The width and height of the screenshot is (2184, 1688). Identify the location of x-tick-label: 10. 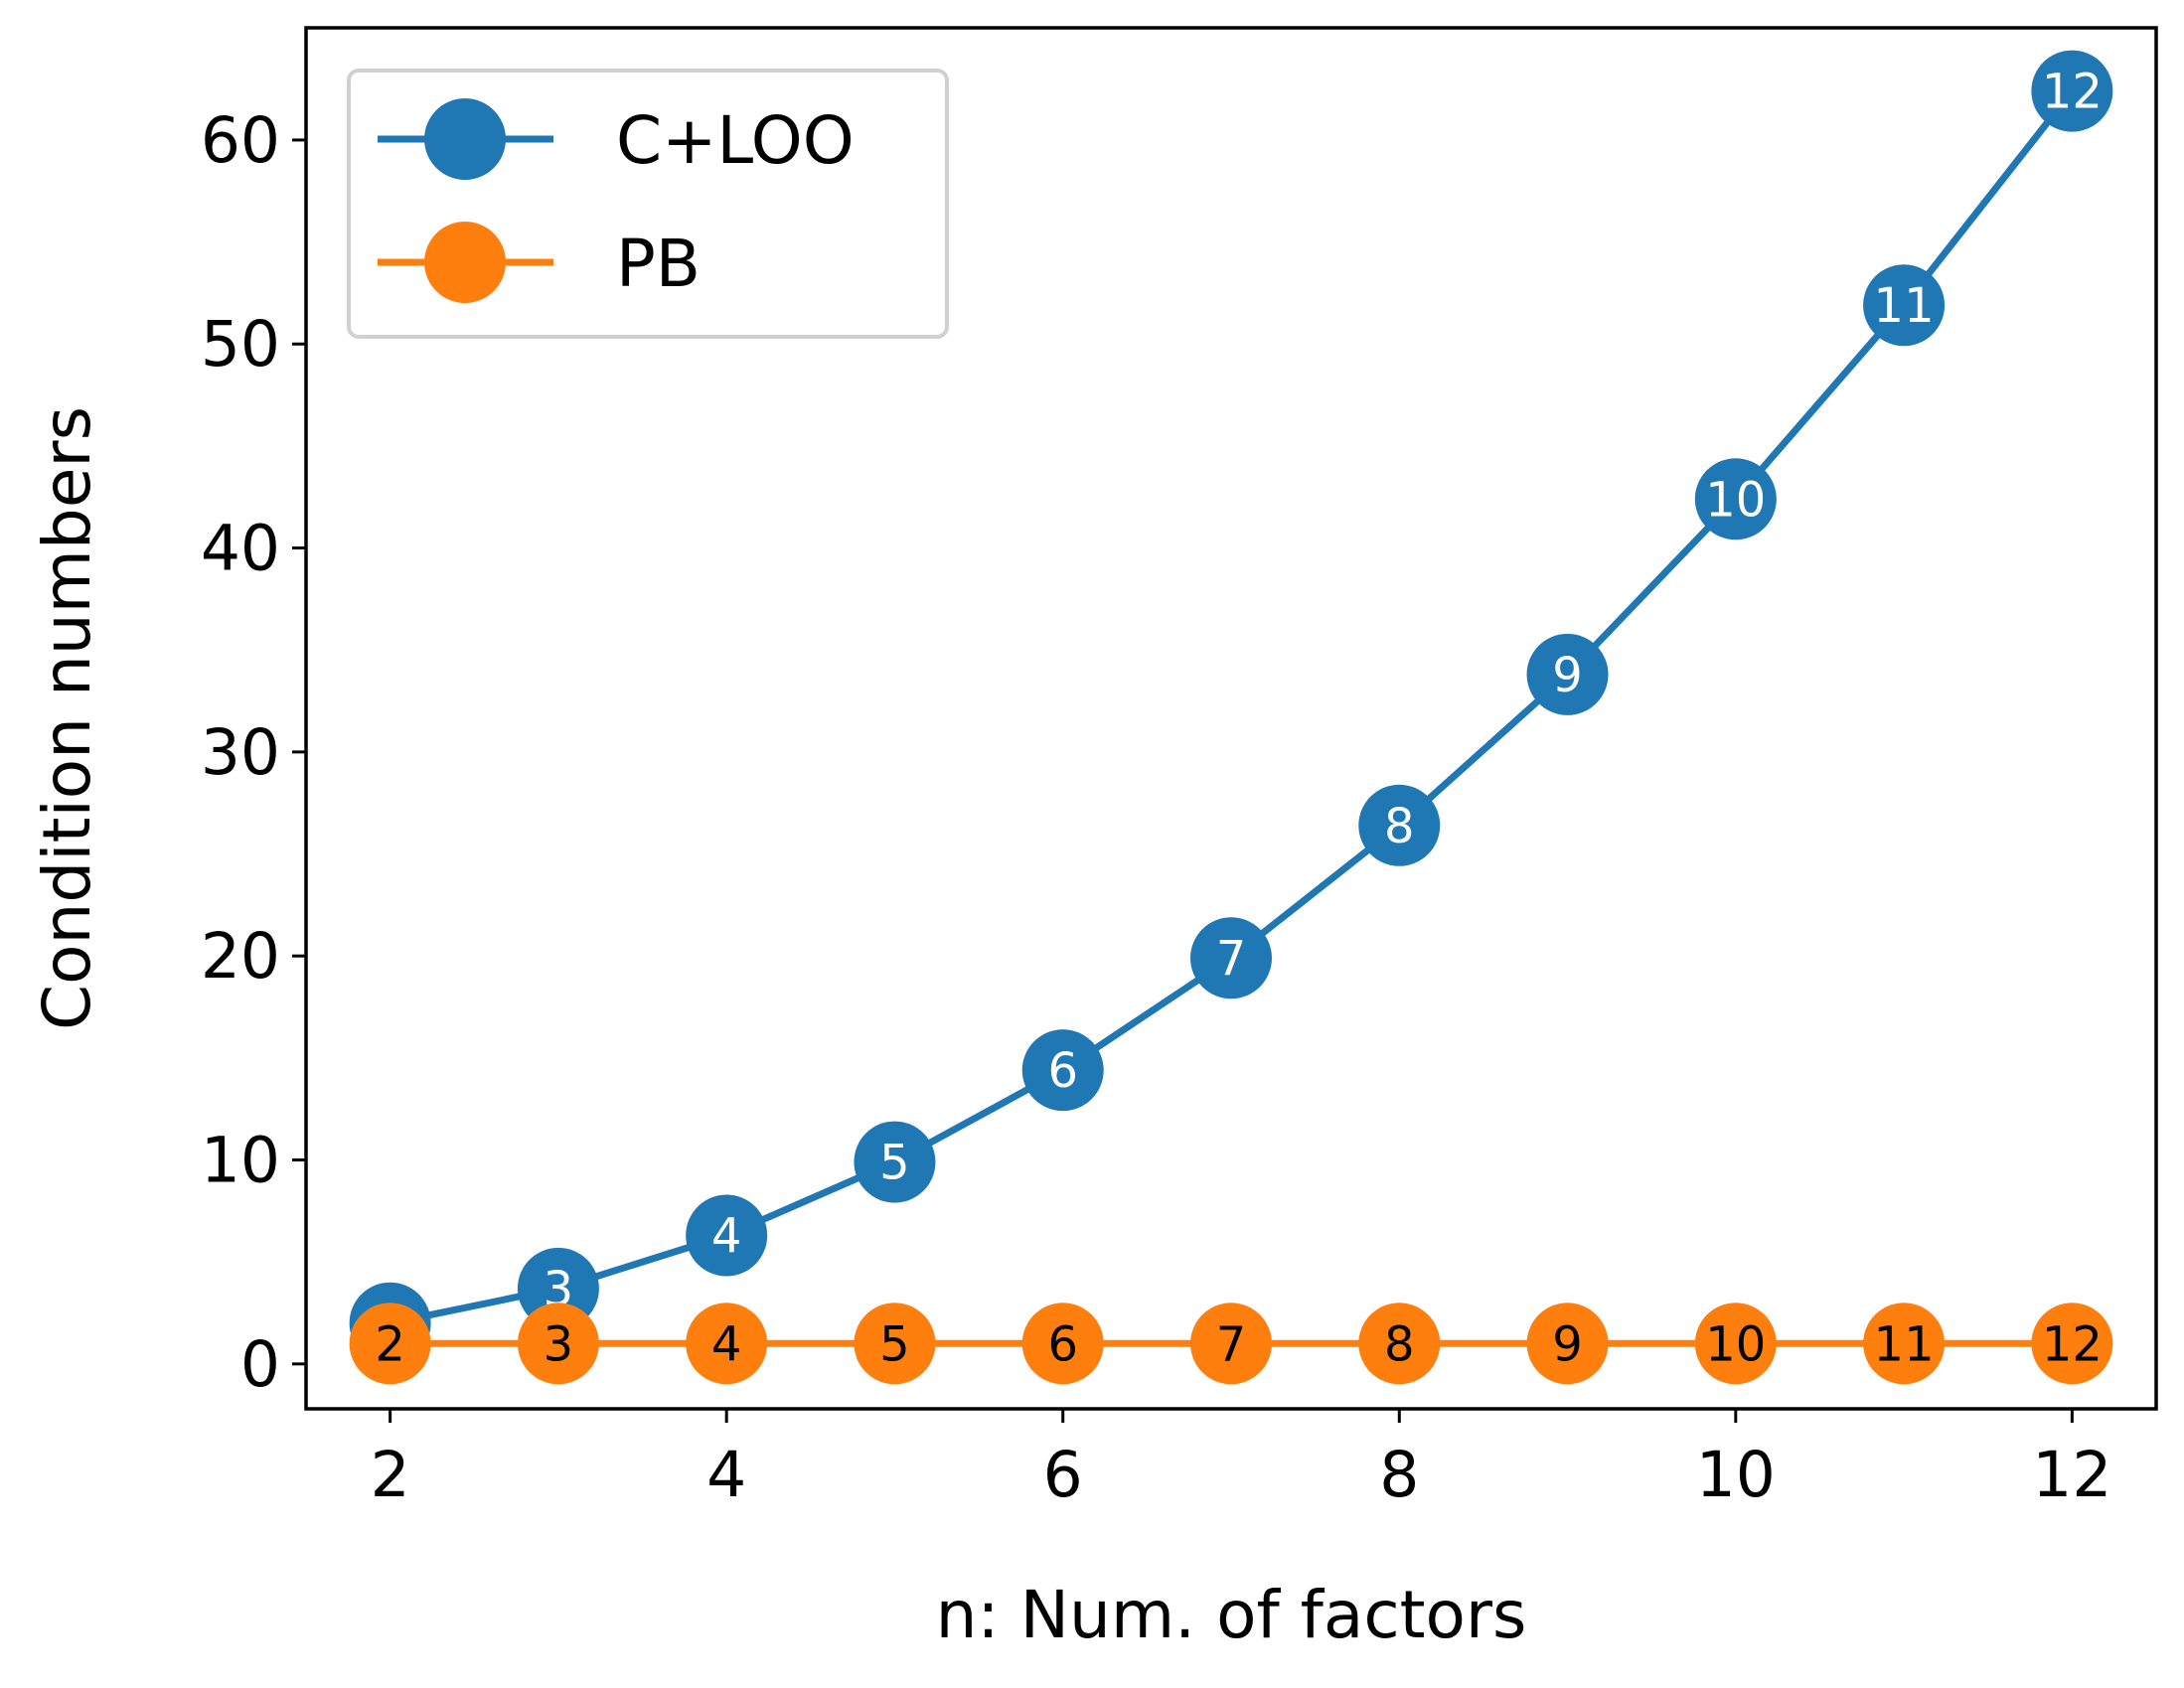
(1736, 1475).